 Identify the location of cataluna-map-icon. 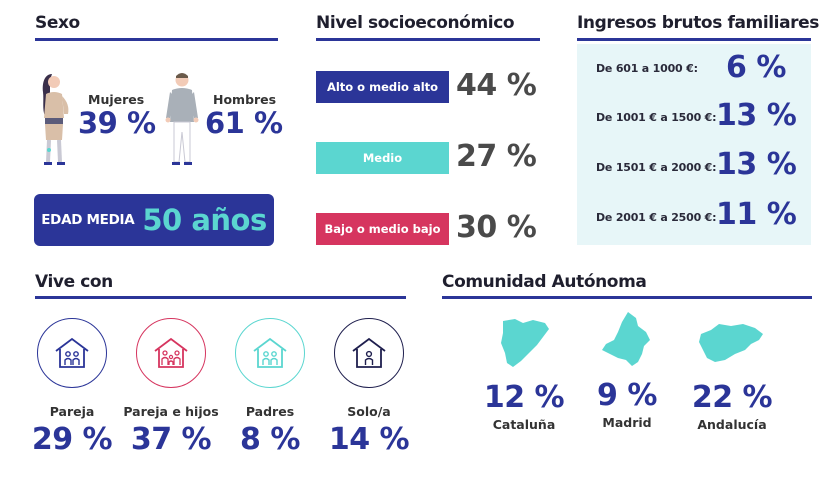
(525, 343).